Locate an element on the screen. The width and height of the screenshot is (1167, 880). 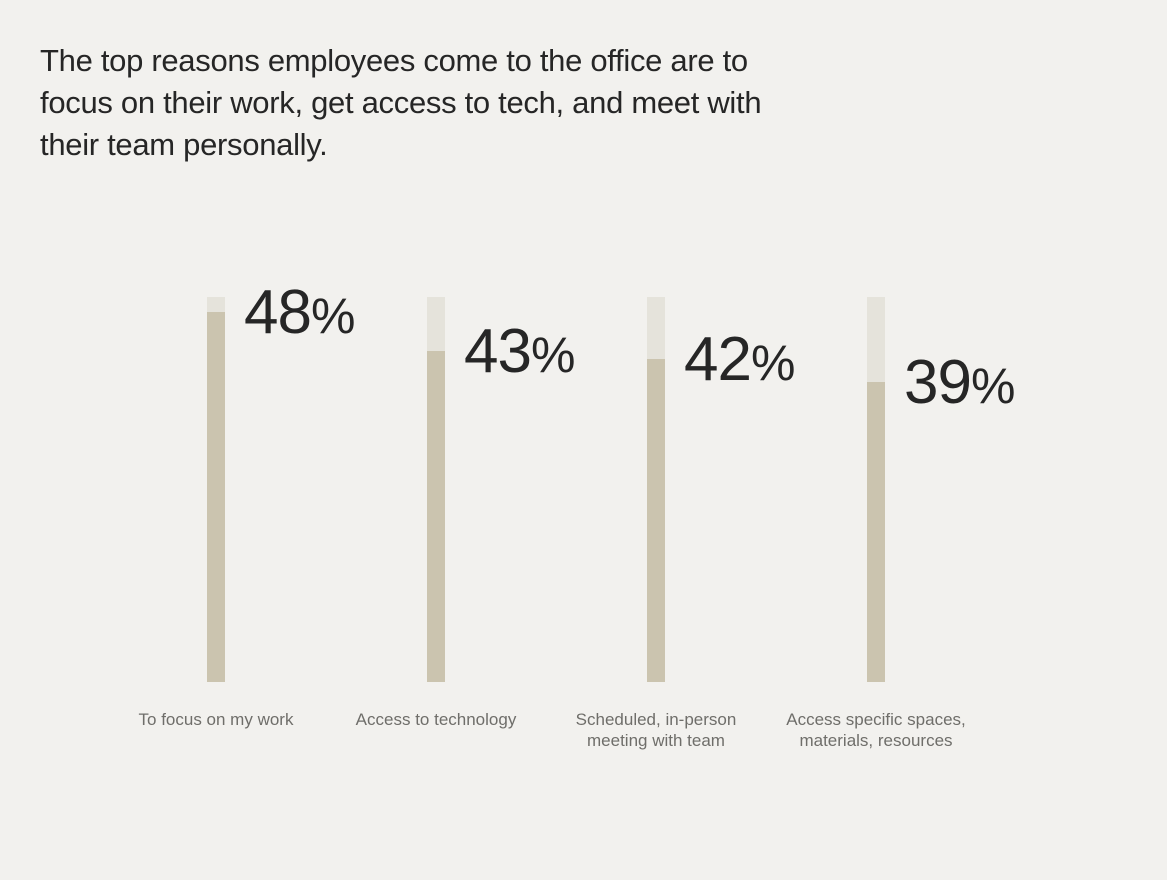
bar-value-label: 39% is located at coordinates (959, 382).